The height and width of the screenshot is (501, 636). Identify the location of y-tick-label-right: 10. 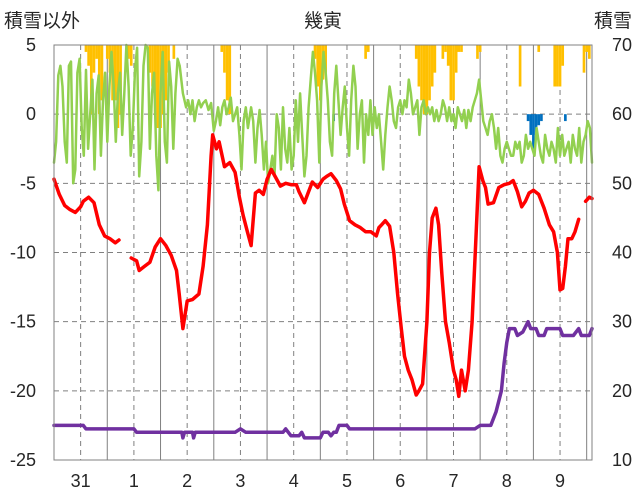
(622, 460).